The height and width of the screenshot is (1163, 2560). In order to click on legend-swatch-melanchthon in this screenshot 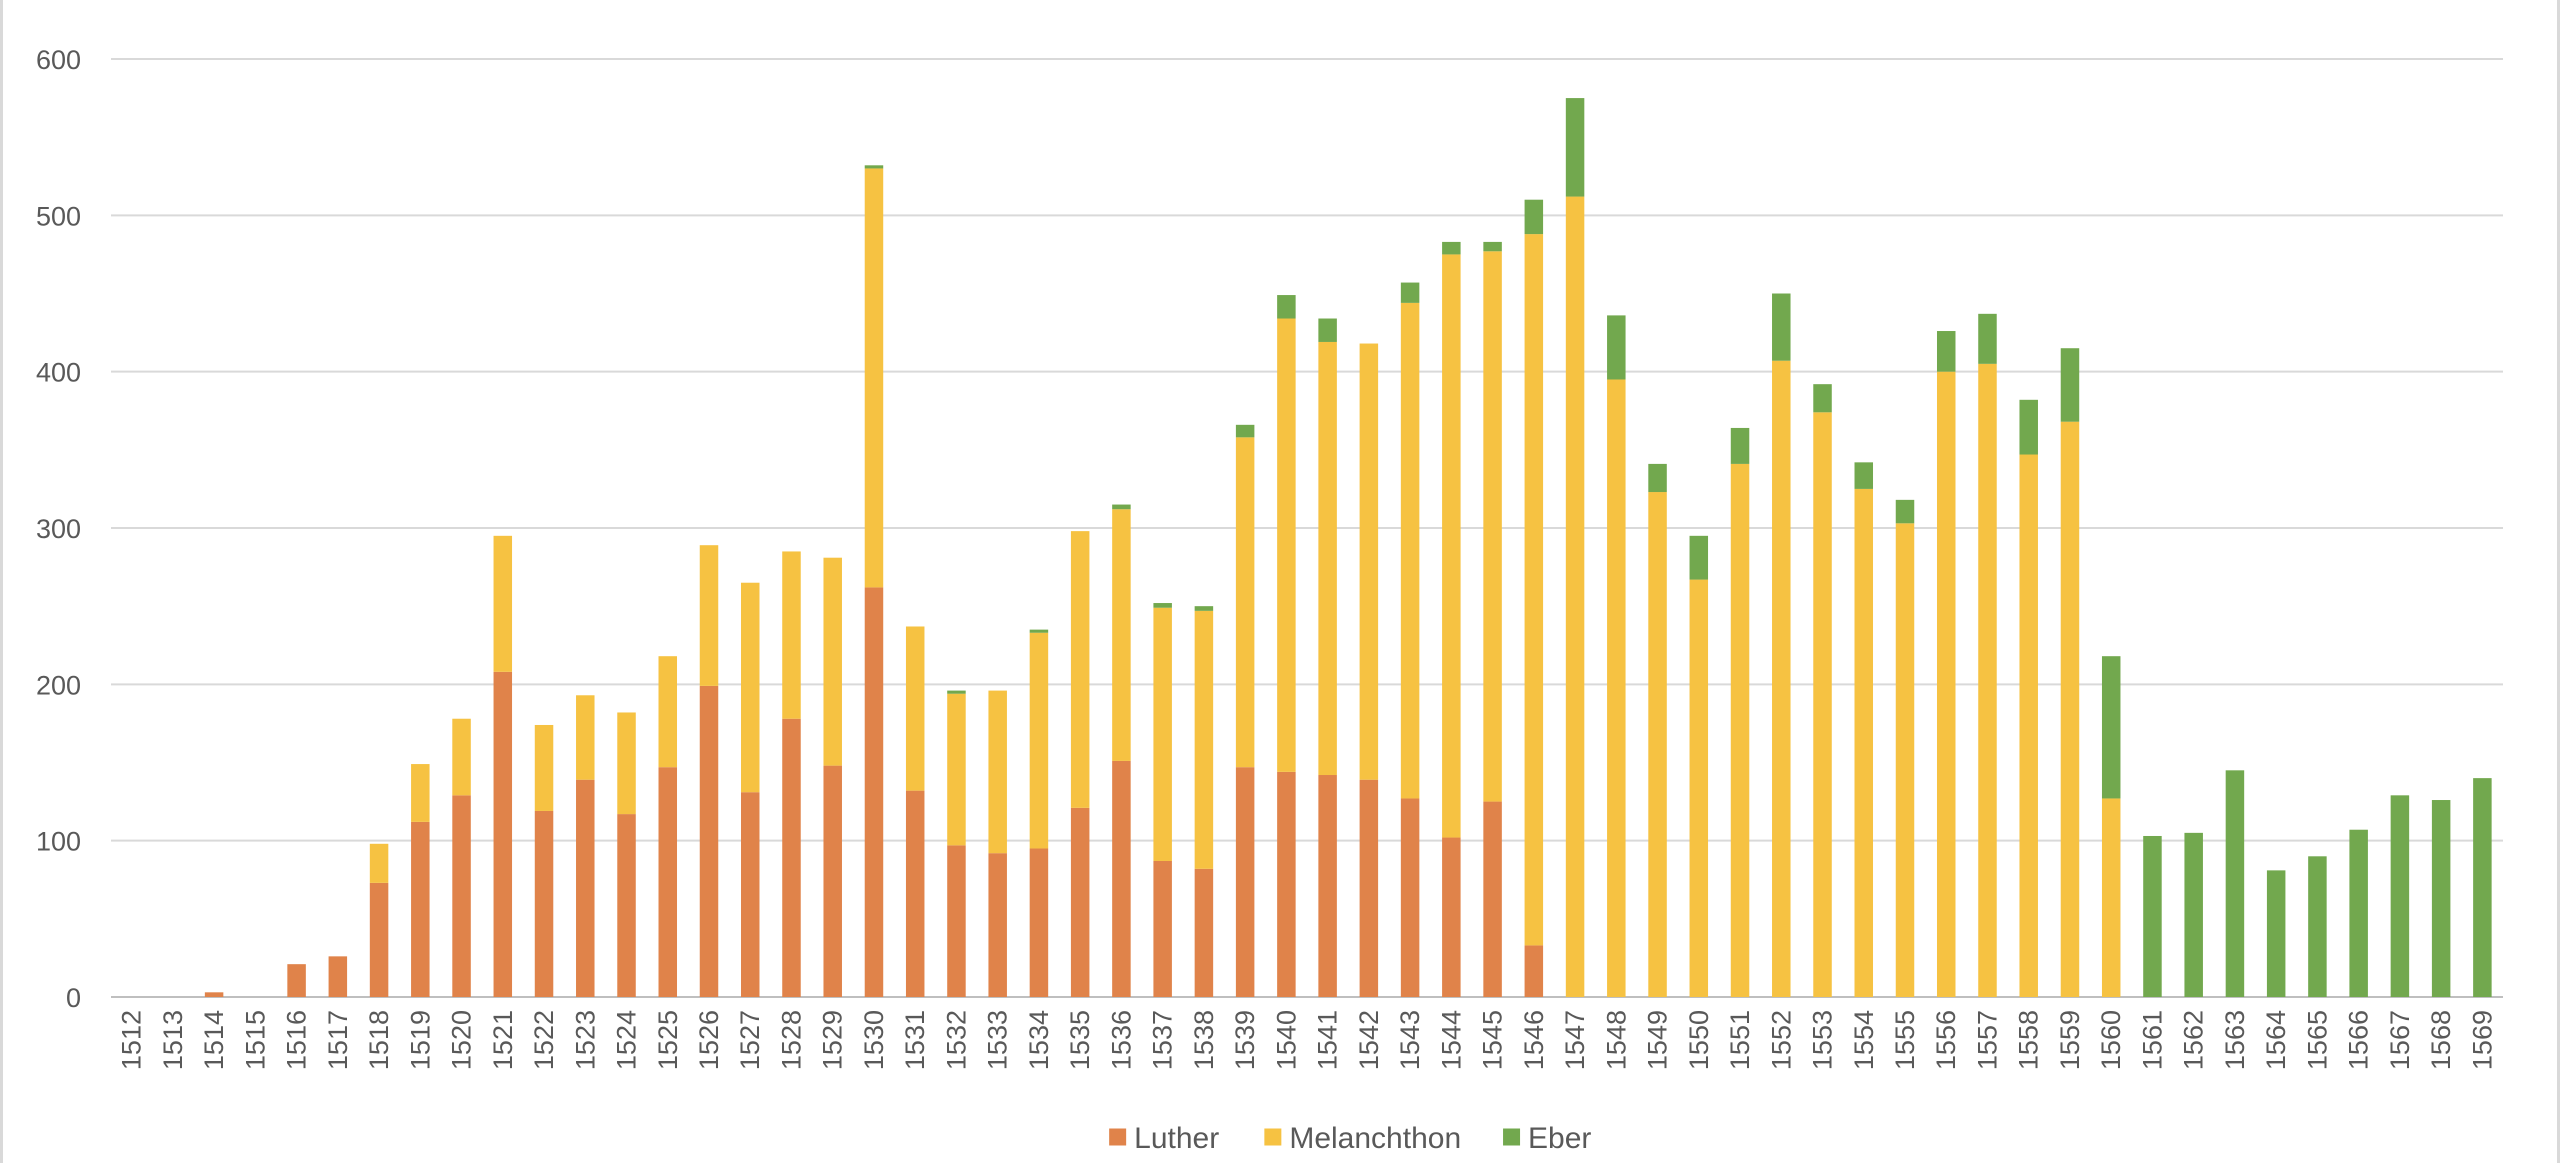, I will do `click(1273, 1137)`.